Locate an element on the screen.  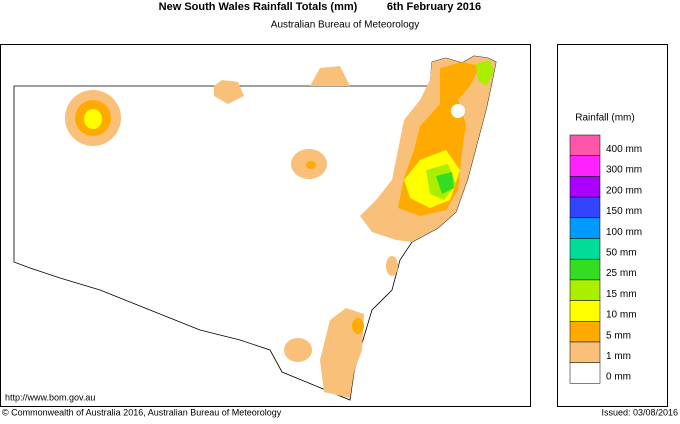
rain-15mm-north is located at coordinates (485, 73).